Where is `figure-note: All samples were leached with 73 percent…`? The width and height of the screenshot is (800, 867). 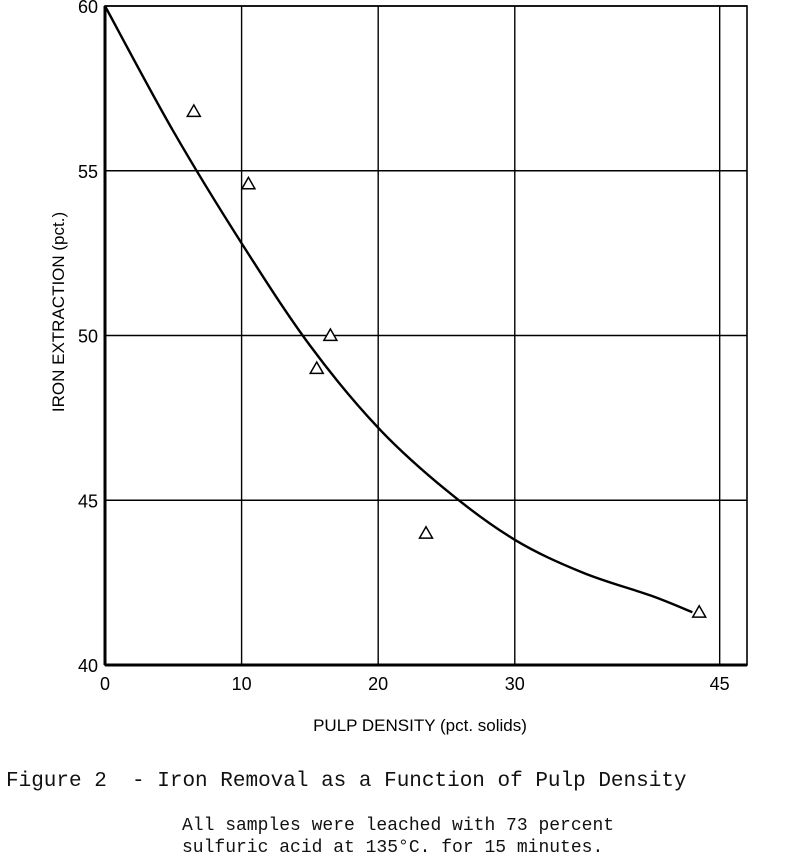 figure-note: All samples were leached with 73 percent… is located at coordinates (398, 837).